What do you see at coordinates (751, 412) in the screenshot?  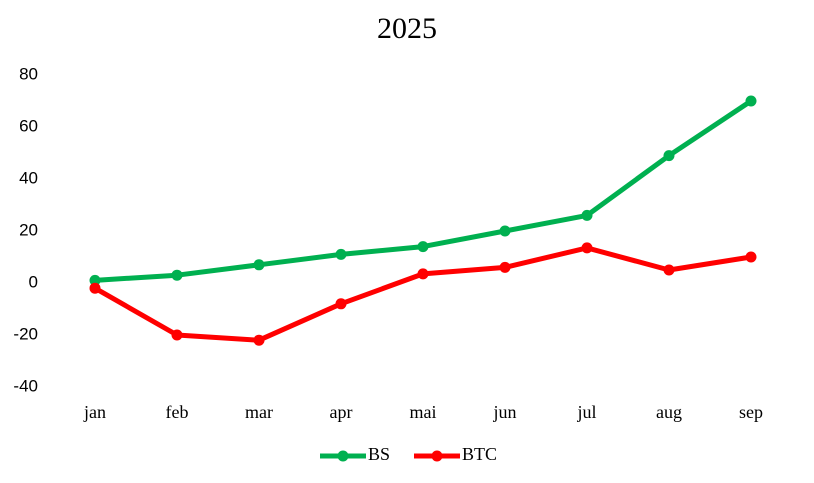 I see `x-tick-label: sep` at bounding box center [751, 412].